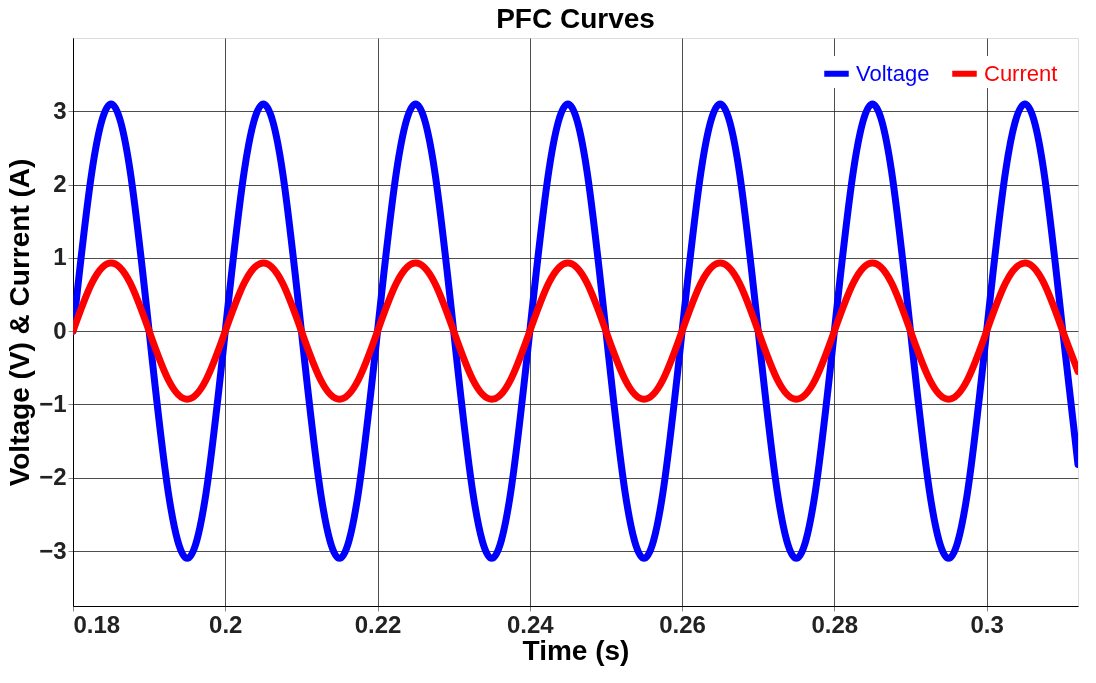 The image size is (1096, 683). I want to click on y-tick-label: 2, so click(60, 184).